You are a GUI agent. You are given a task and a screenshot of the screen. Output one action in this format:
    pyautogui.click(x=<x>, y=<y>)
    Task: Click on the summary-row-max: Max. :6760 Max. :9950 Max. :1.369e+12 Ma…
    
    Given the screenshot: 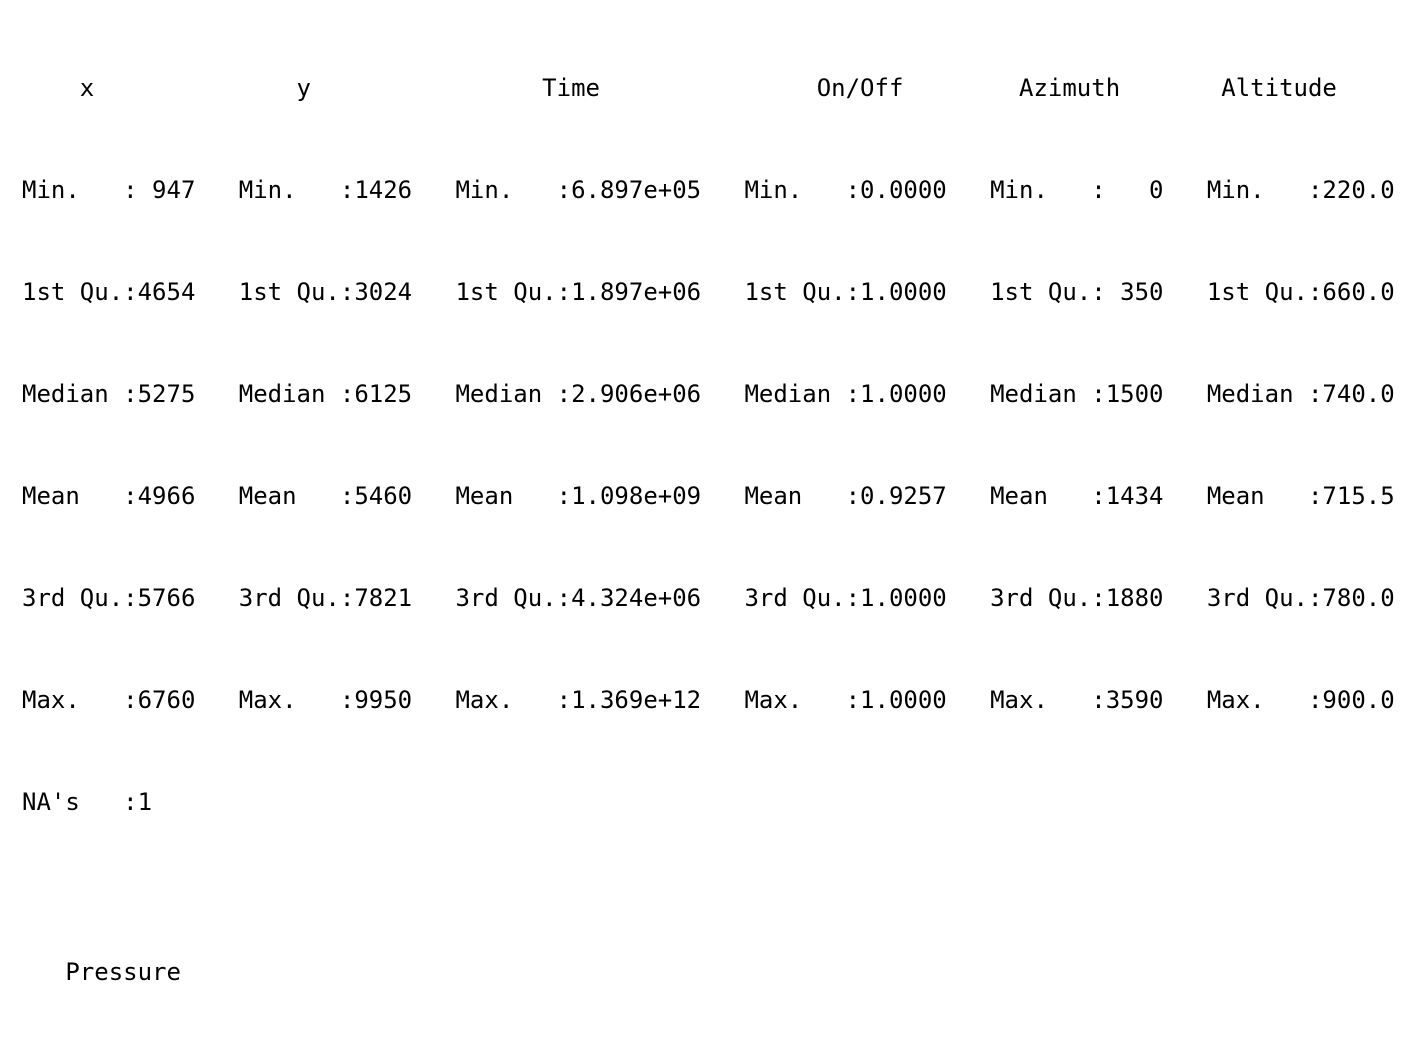 What is the action you would take?
    pyautogui.click(x=708, y=700)
    